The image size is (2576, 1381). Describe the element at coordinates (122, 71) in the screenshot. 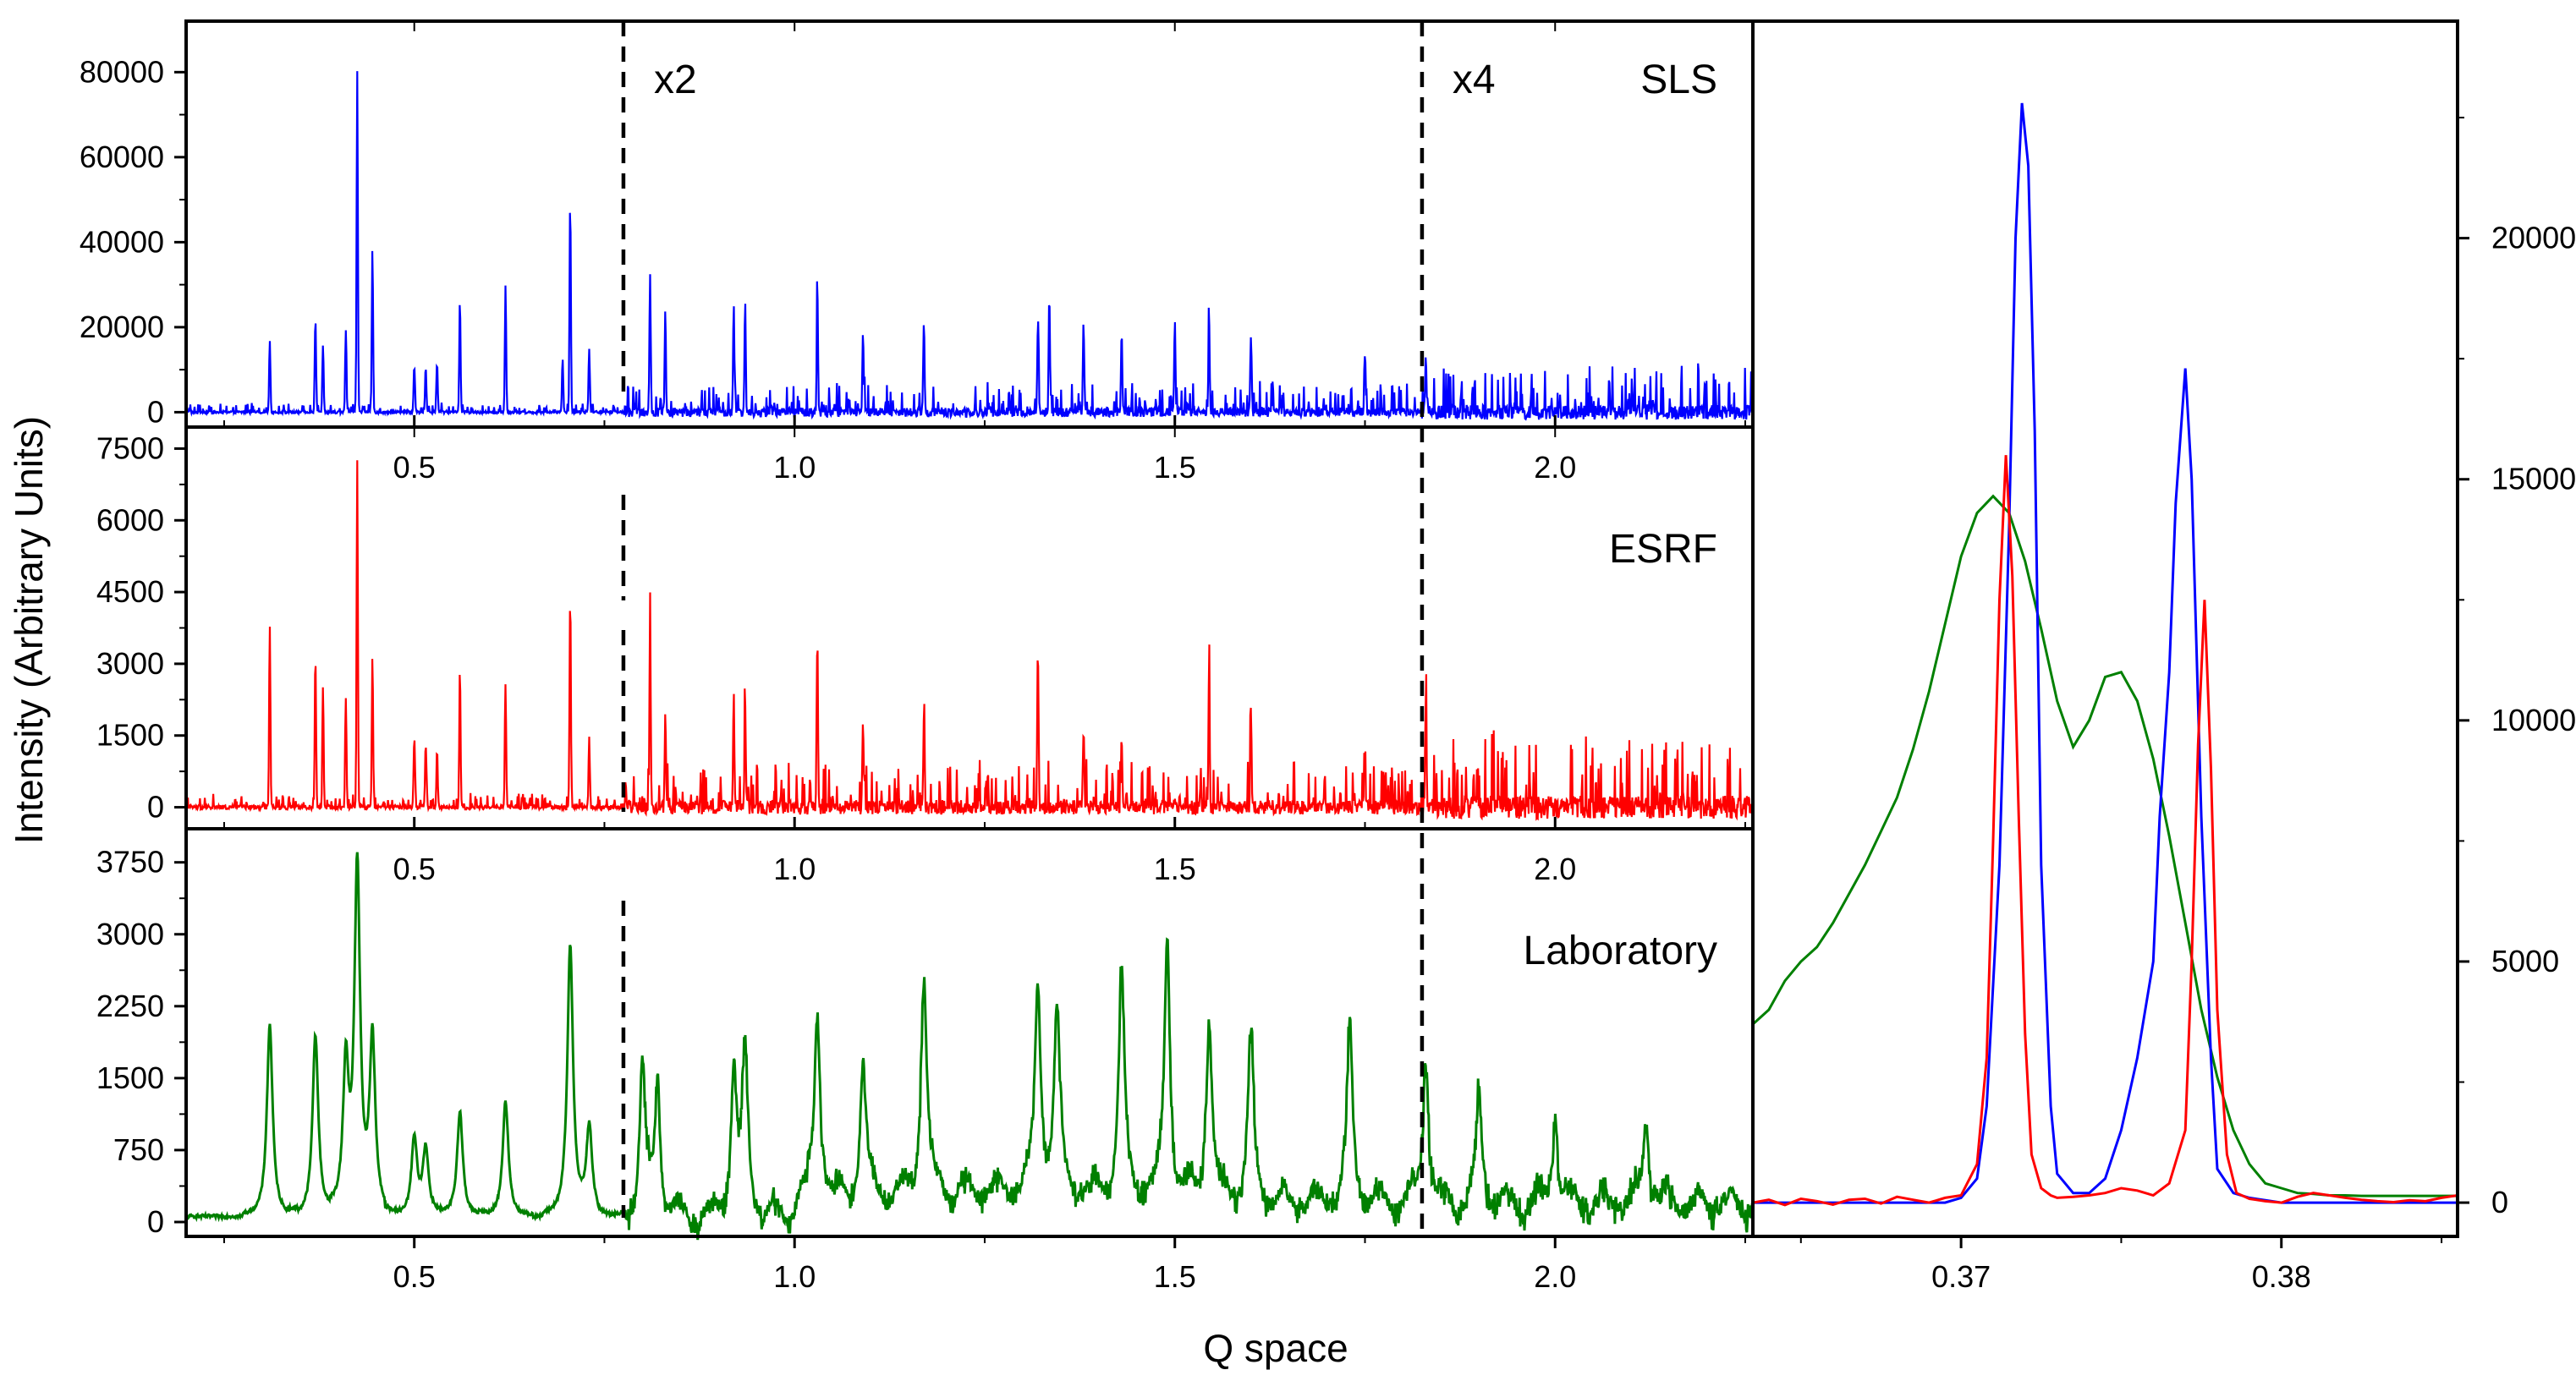

I see `sls-ytick-label: 80000` at that location.